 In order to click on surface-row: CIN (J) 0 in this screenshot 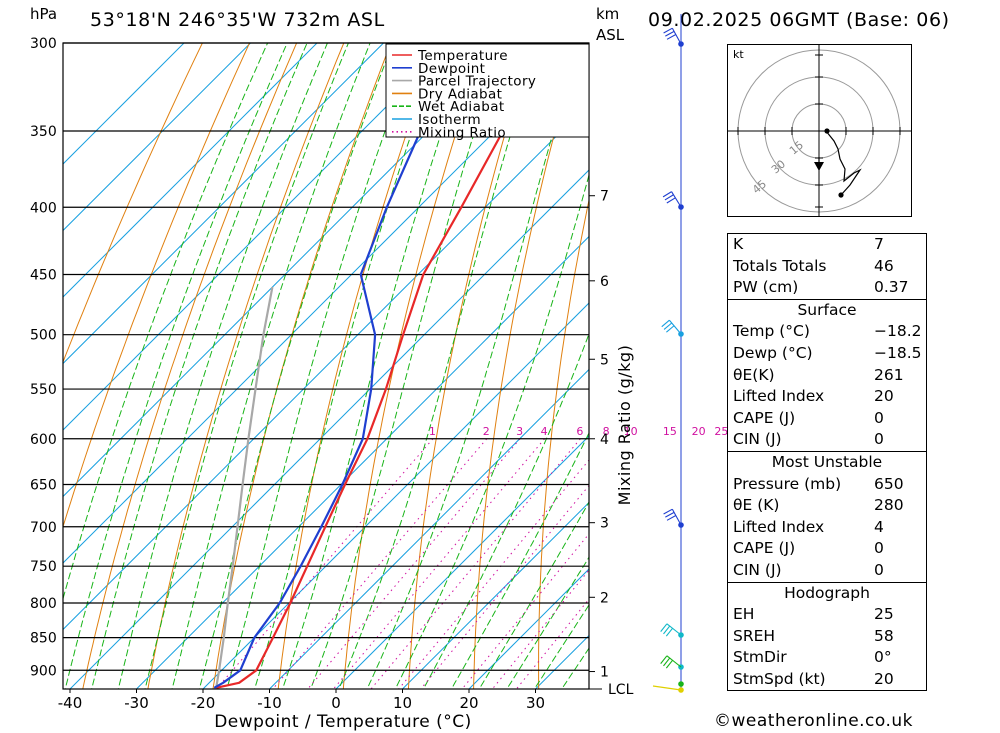, I will do `click(808, 439)`.